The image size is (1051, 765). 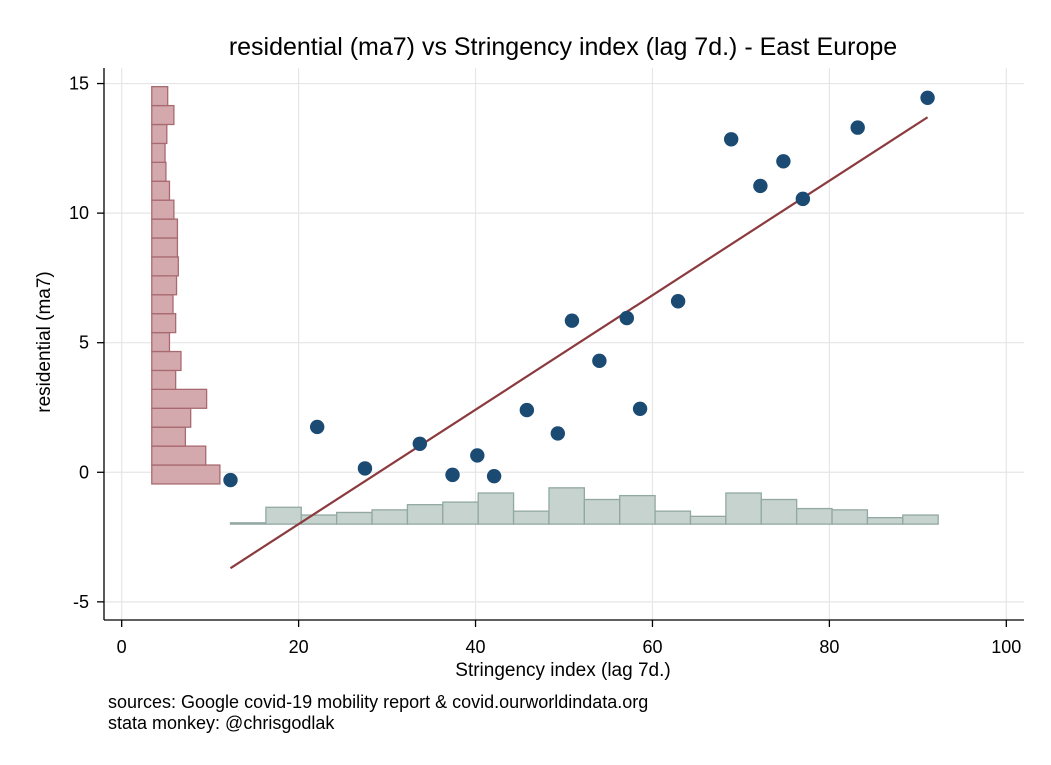 What do you see at coordinates (476, 647) in the screenshot?
I see `x-tick-label: 40` at bounding box center [476, 647].